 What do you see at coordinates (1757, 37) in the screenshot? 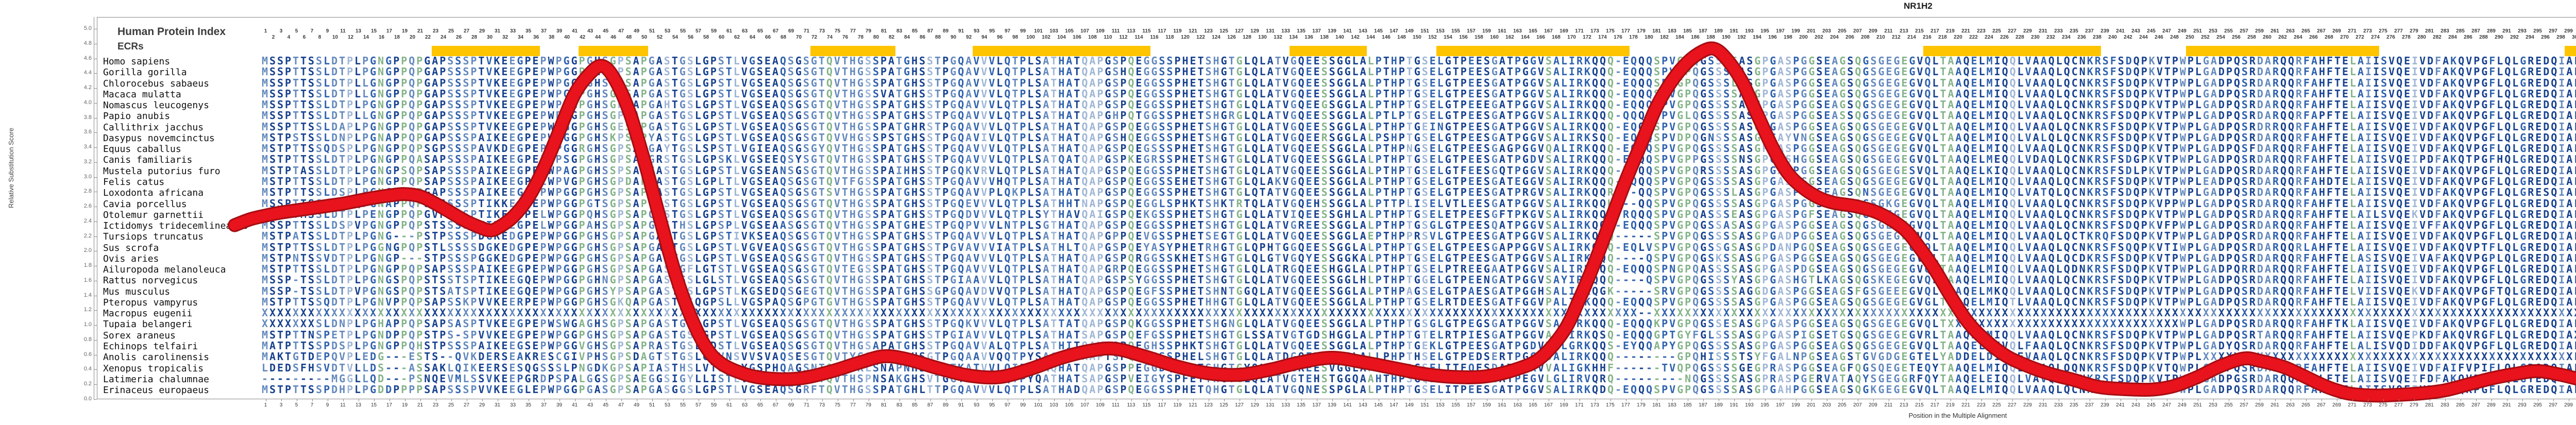
I see `top-position-number: 194` at bounding box center [1757, 37].